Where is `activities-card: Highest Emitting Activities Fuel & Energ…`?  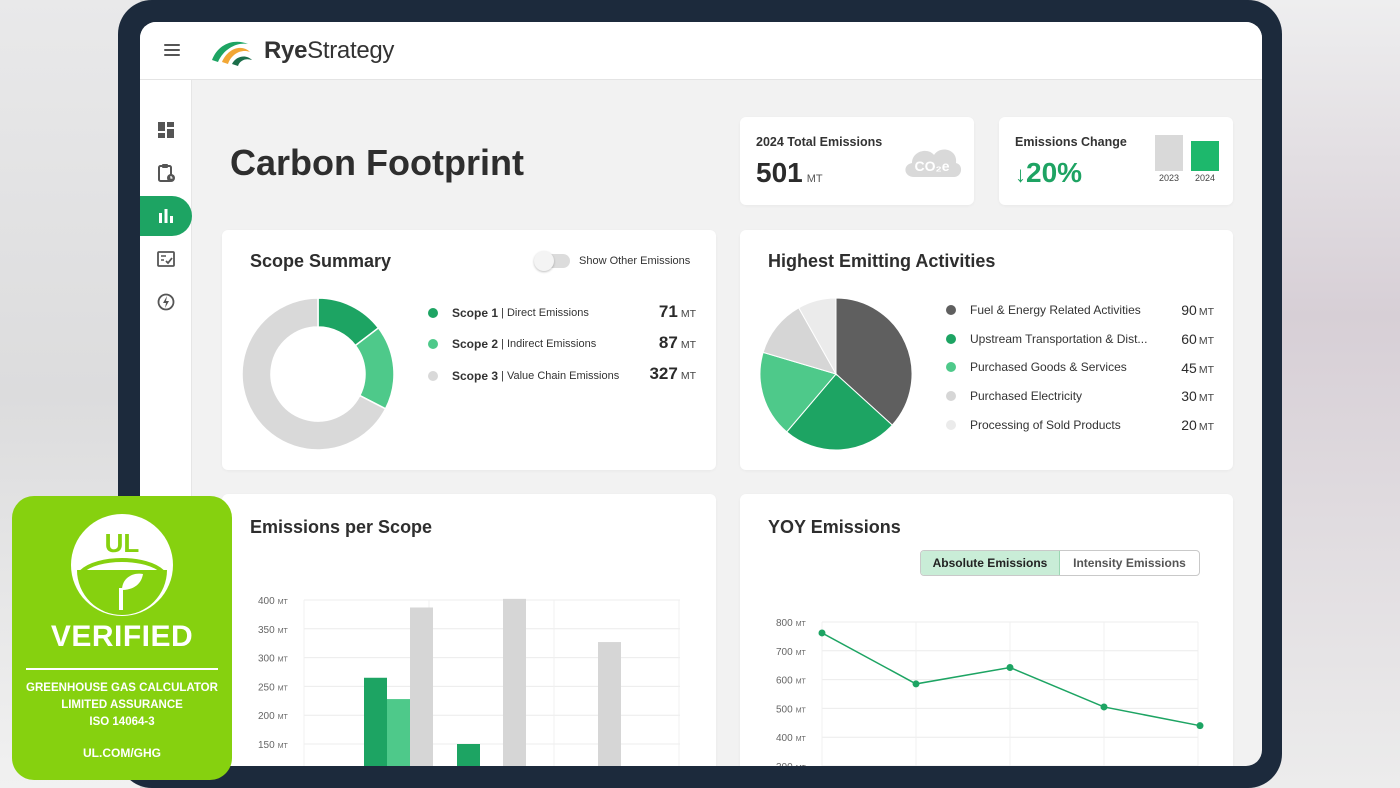 activities-card: Highest Emitting Activities Fuel & Energ… is located at coordinates (986, 350).